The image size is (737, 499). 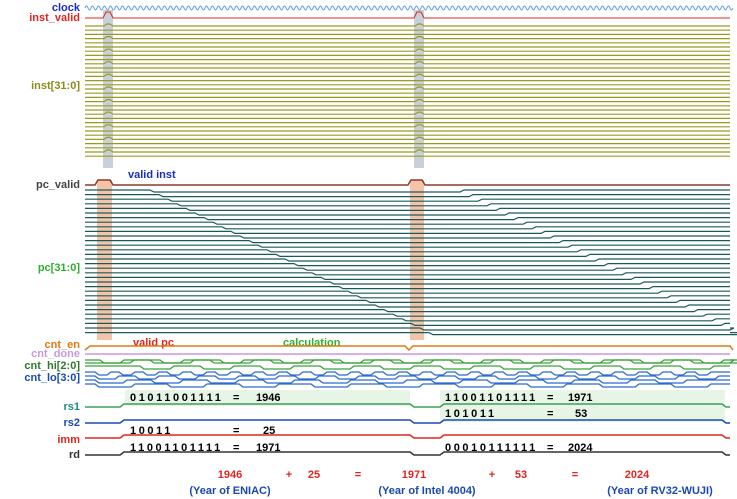 I want to click on decimal-value: 1946, so click(x=268, y=398).